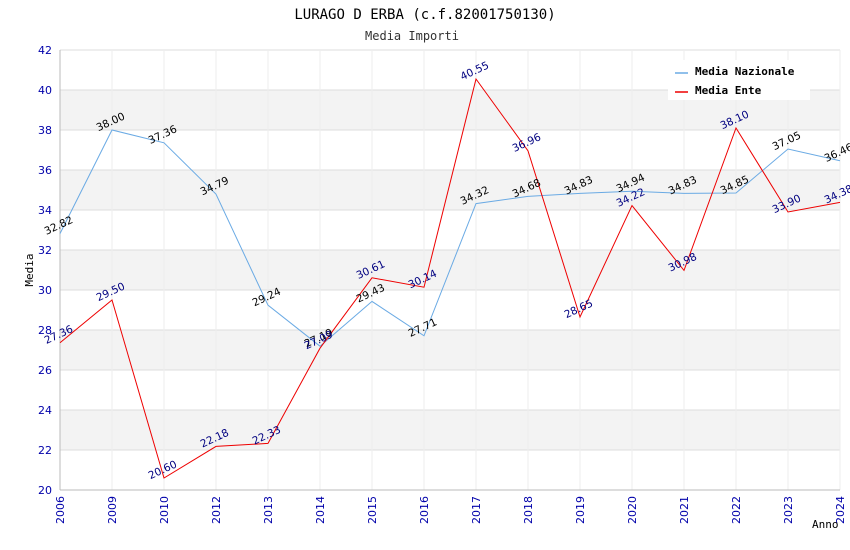  I want to click on legend-label-media-nazionale: Media Nazionale, so click(745, 71).